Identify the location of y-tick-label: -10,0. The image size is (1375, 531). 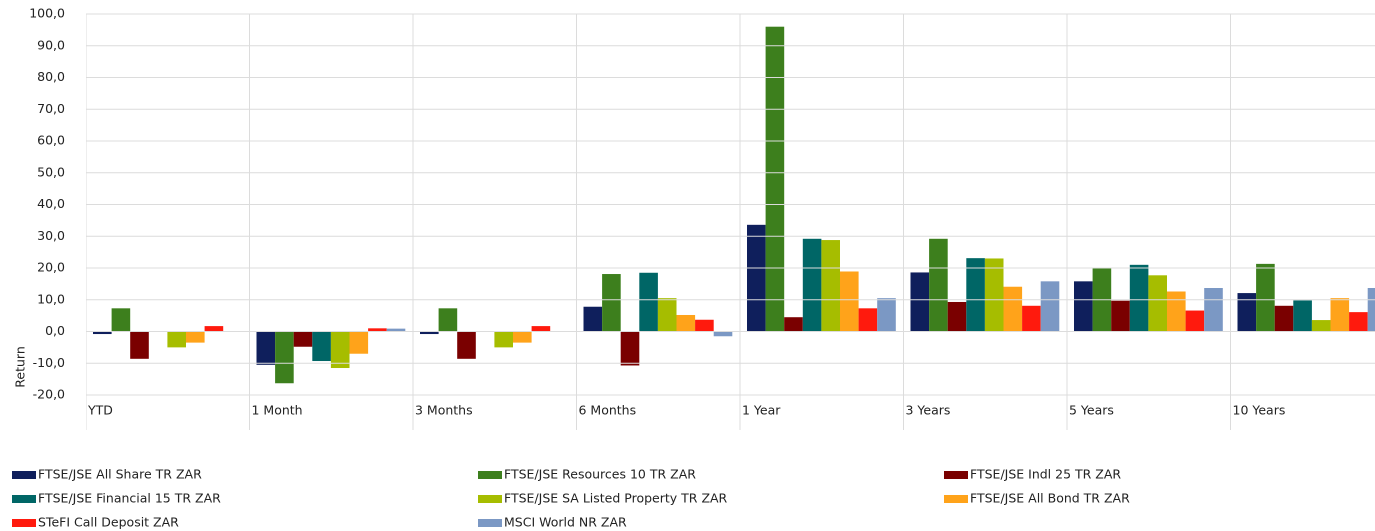
(49, 362).